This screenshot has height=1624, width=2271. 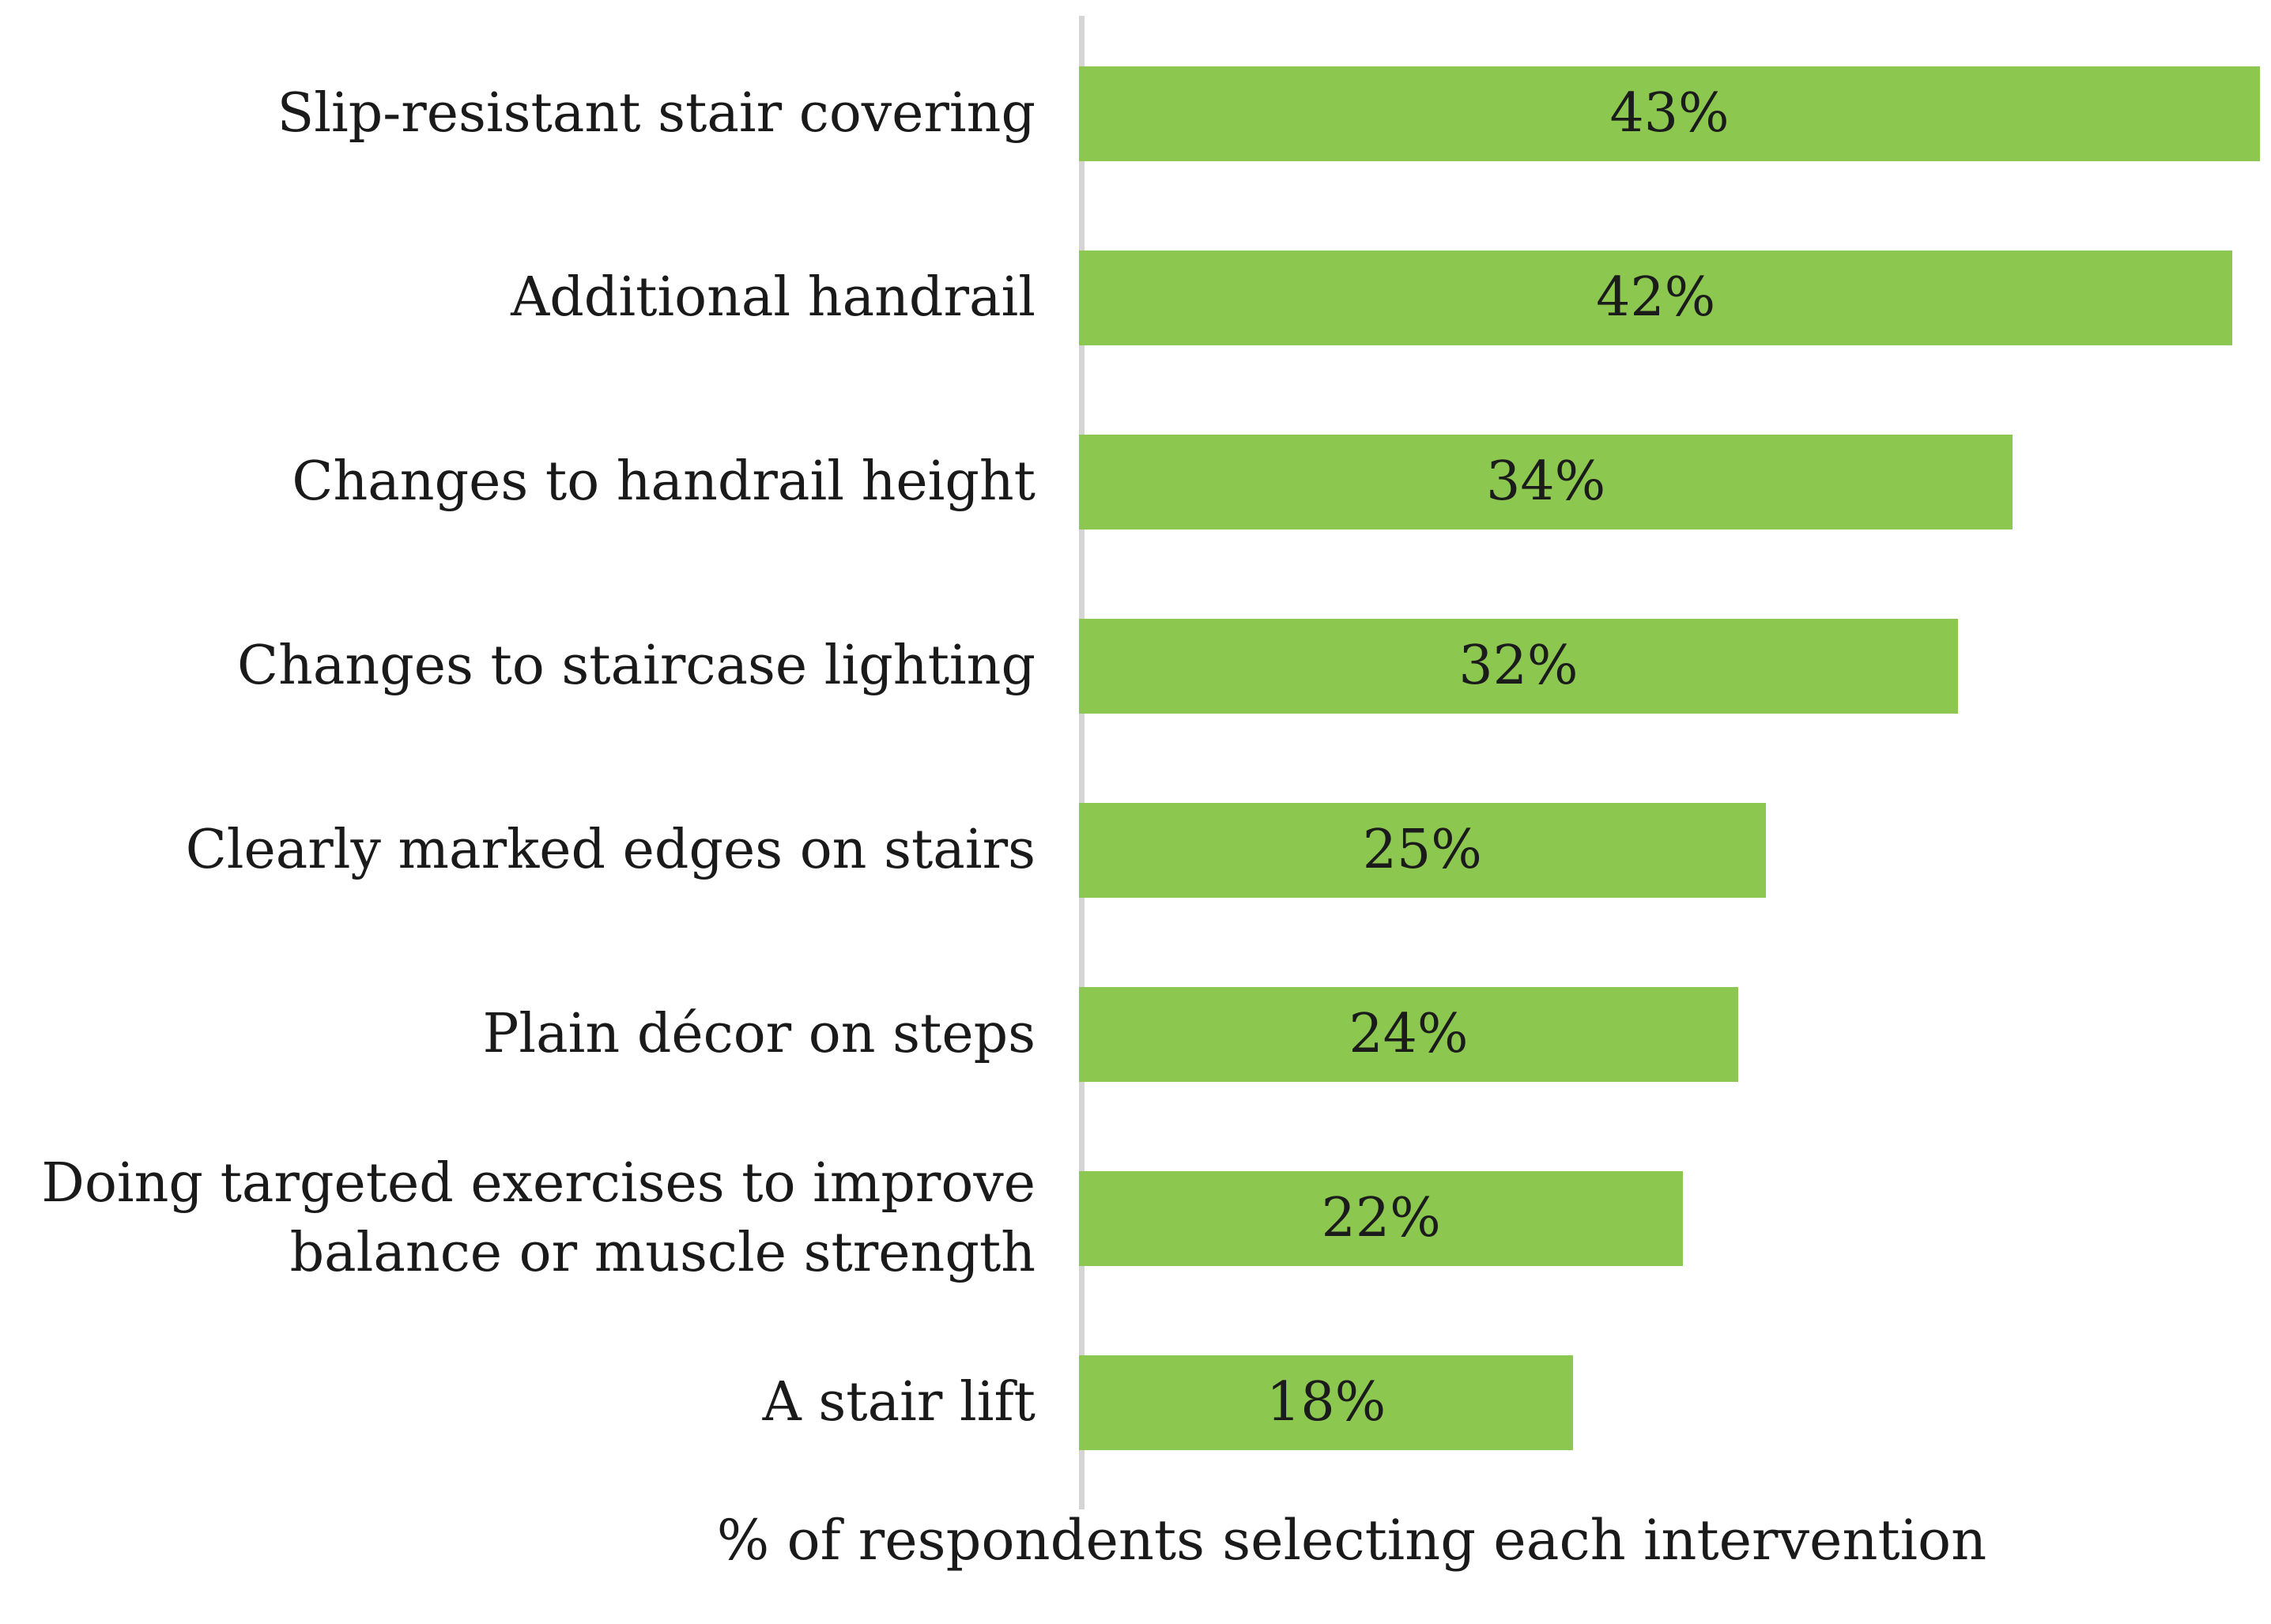 I want to click on bar-track: 25%, so click(x=1675, y=850).